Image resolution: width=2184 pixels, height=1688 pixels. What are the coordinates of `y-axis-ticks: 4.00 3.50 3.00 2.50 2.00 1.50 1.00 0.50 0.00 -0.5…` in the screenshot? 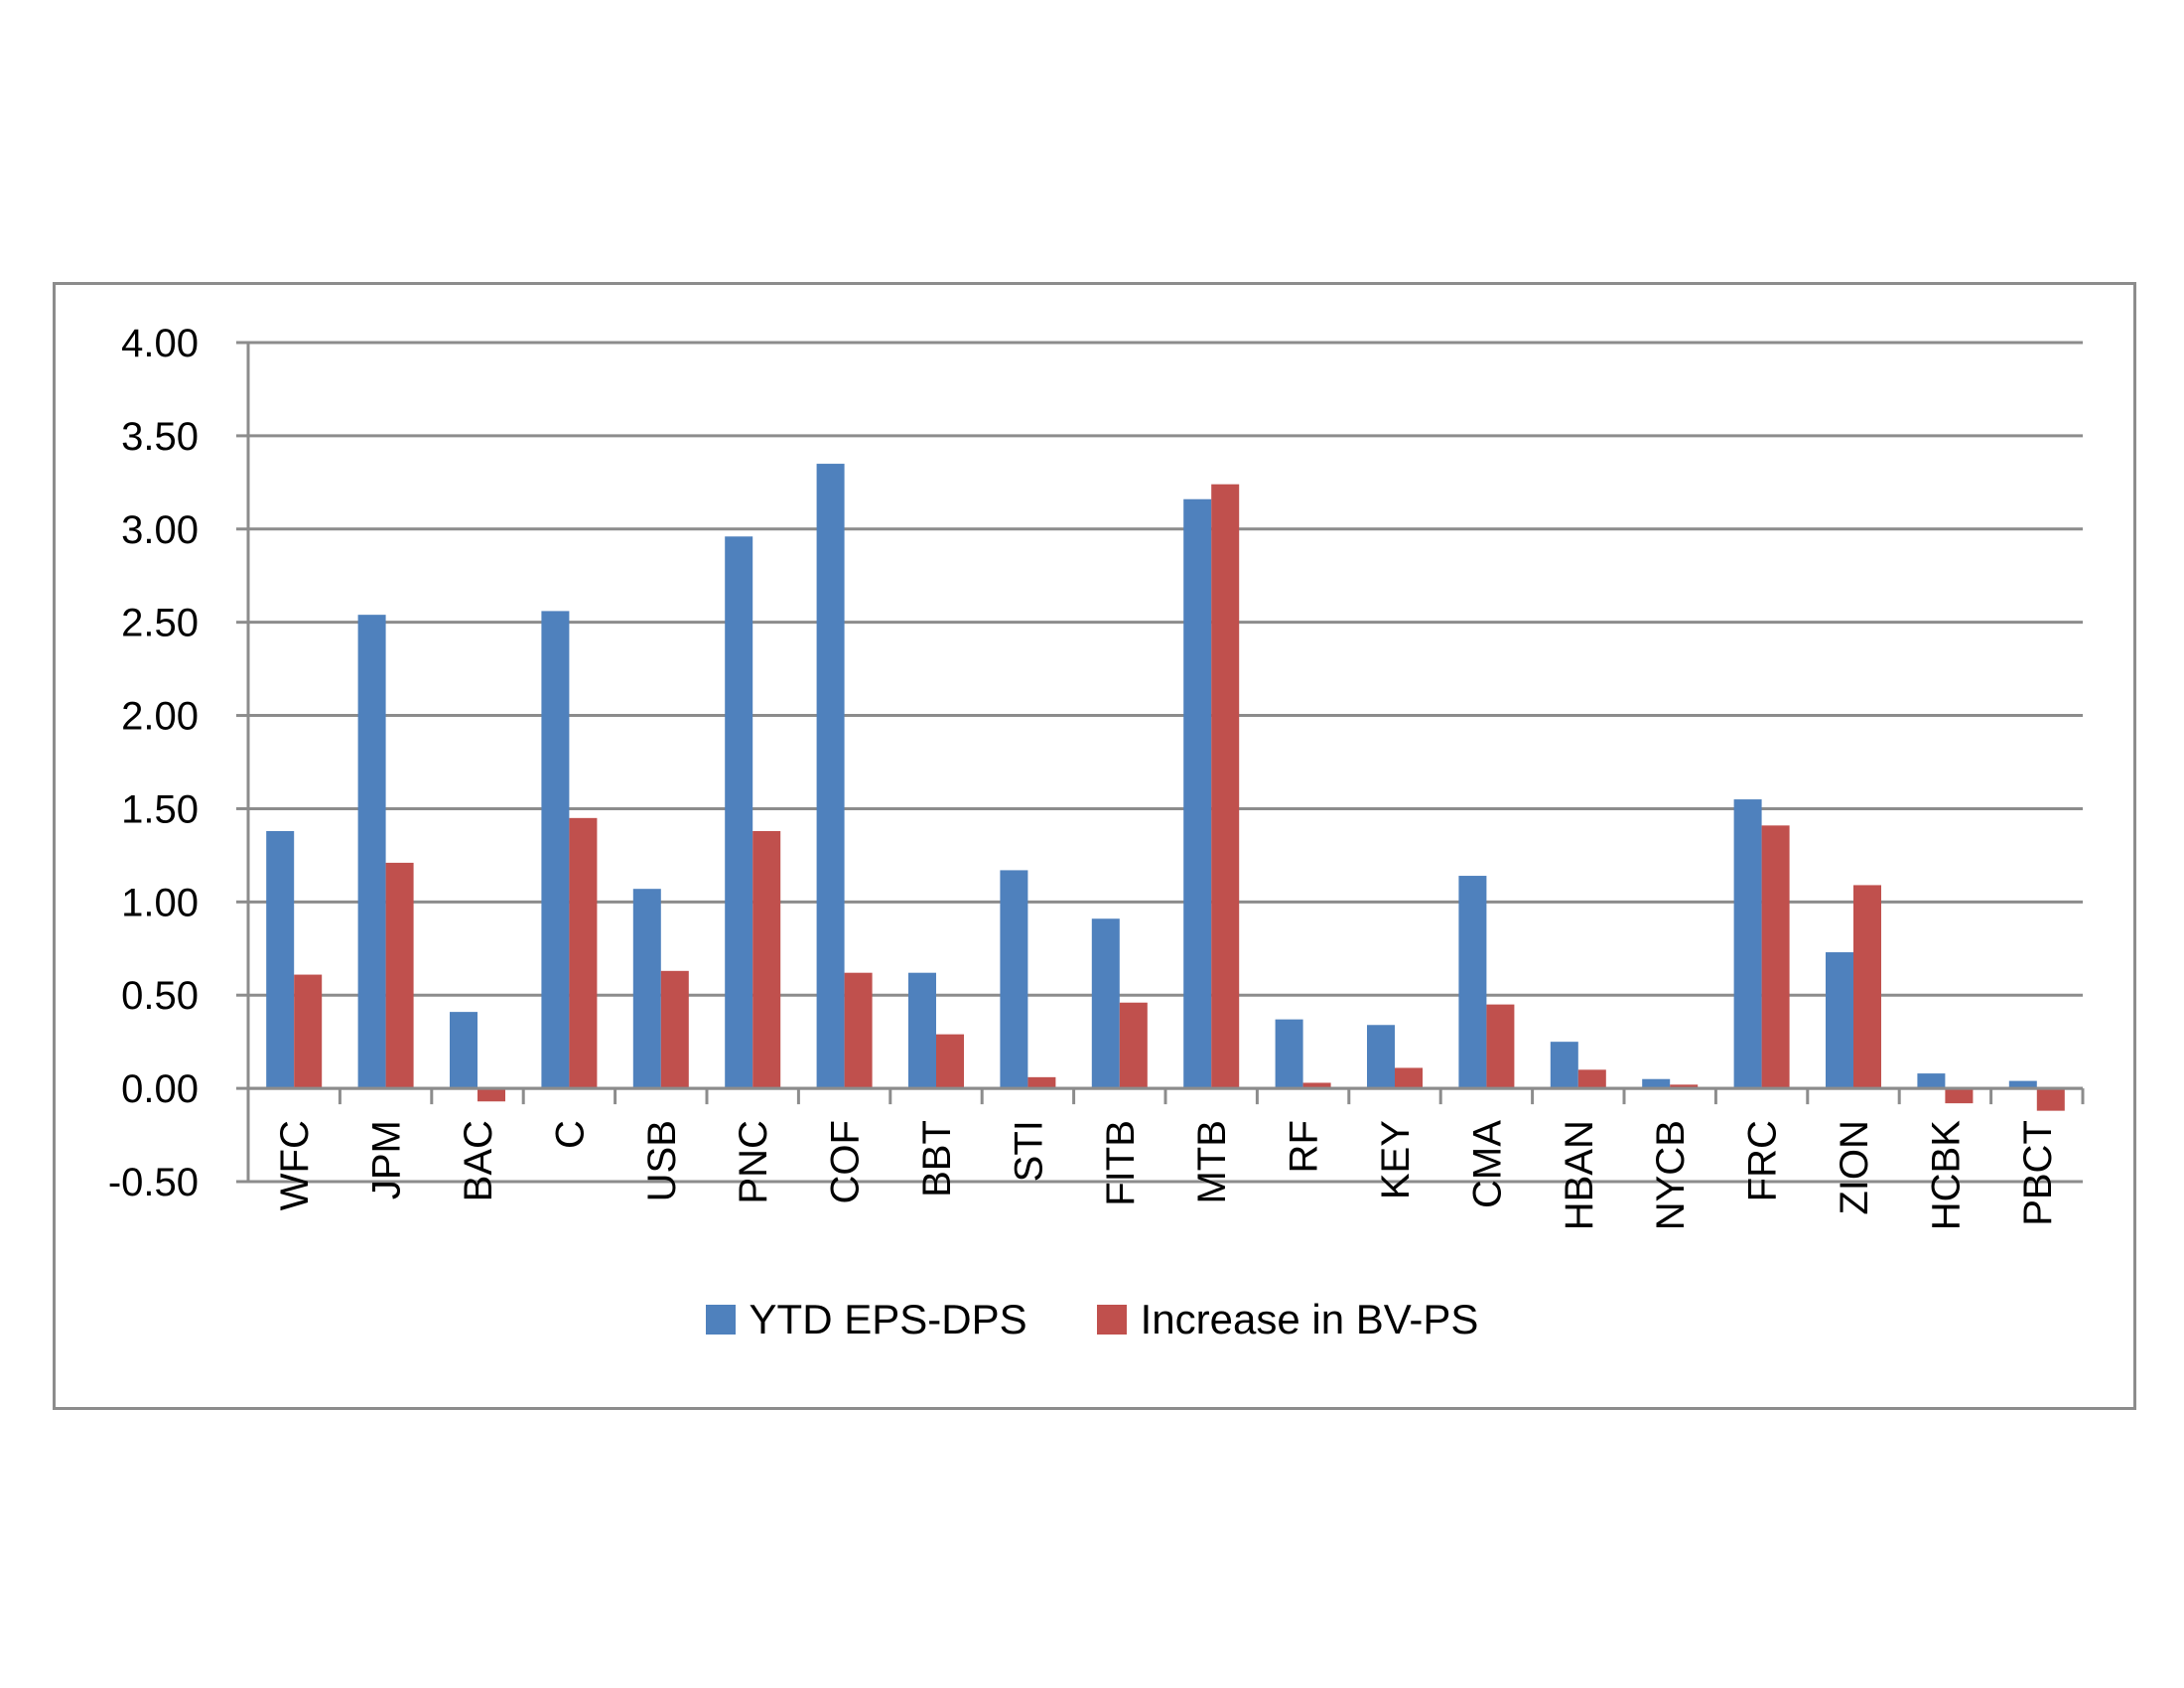 It's located at (178, 763).